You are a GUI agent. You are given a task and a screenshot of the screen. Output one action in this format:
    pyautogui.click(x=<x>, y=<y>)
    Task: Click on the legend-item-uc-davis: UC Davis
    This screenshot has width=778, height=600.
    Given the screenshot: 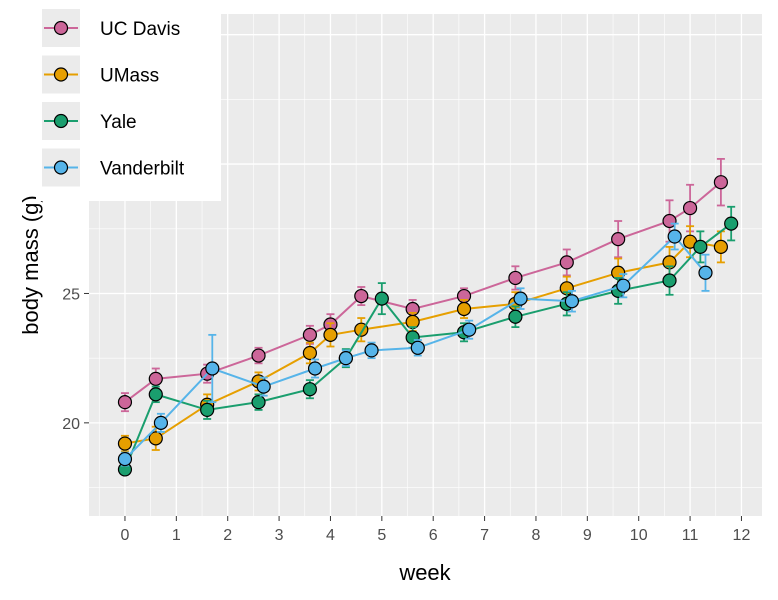 What is the action you would take?
    pyautogui.click(x=111, y=28)
    